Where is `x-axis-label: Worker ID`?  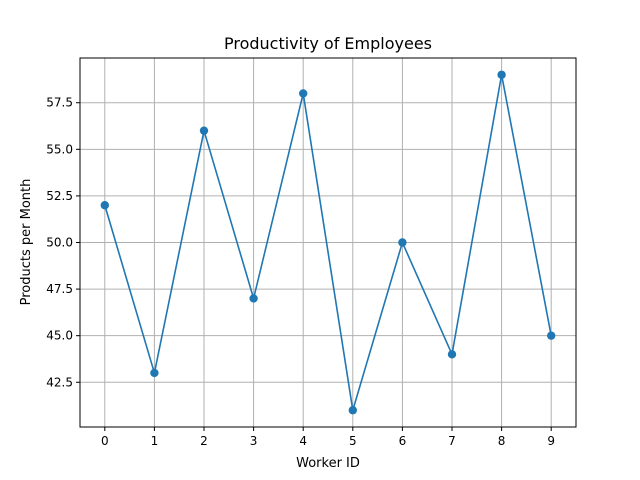 x-axis-label: Worker ID is located at coordinates (328, 463).